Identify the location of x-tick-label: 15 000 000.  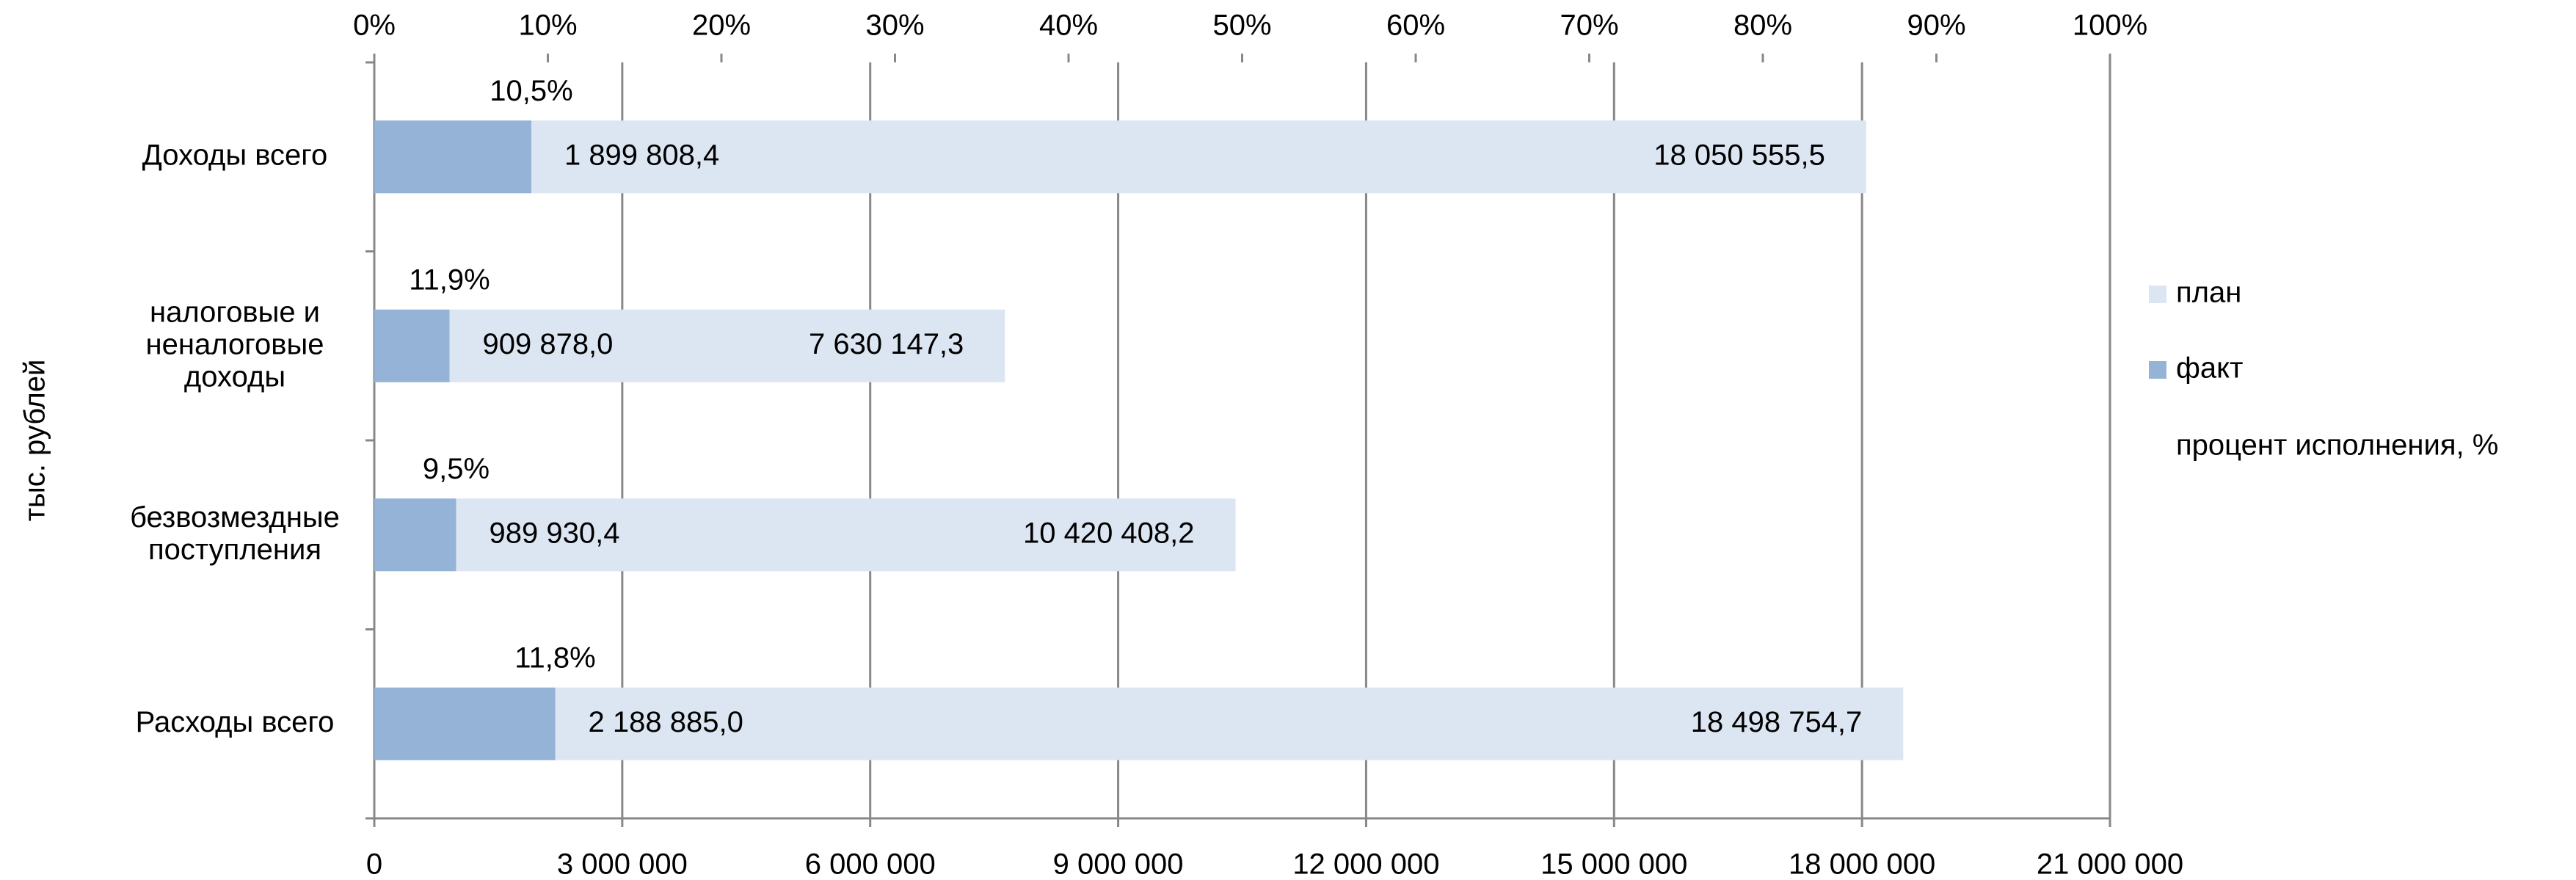
(1613, 864).